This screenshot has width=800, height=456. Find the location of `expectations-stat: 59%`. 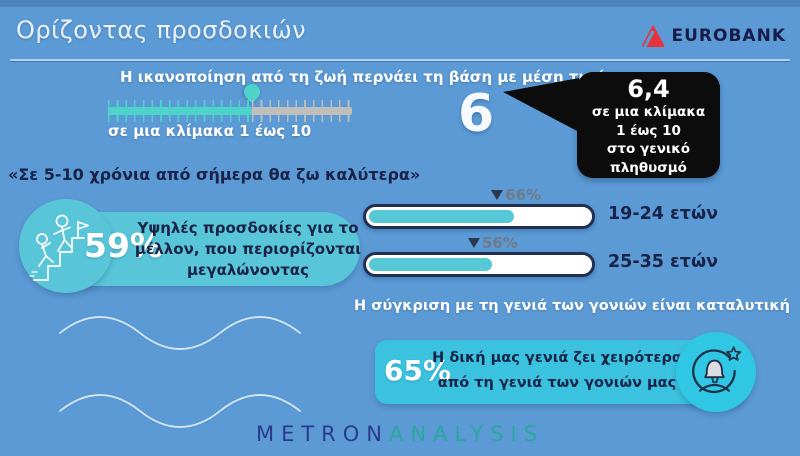

expectations-stat: 59% is located at coordinates (123, 245).